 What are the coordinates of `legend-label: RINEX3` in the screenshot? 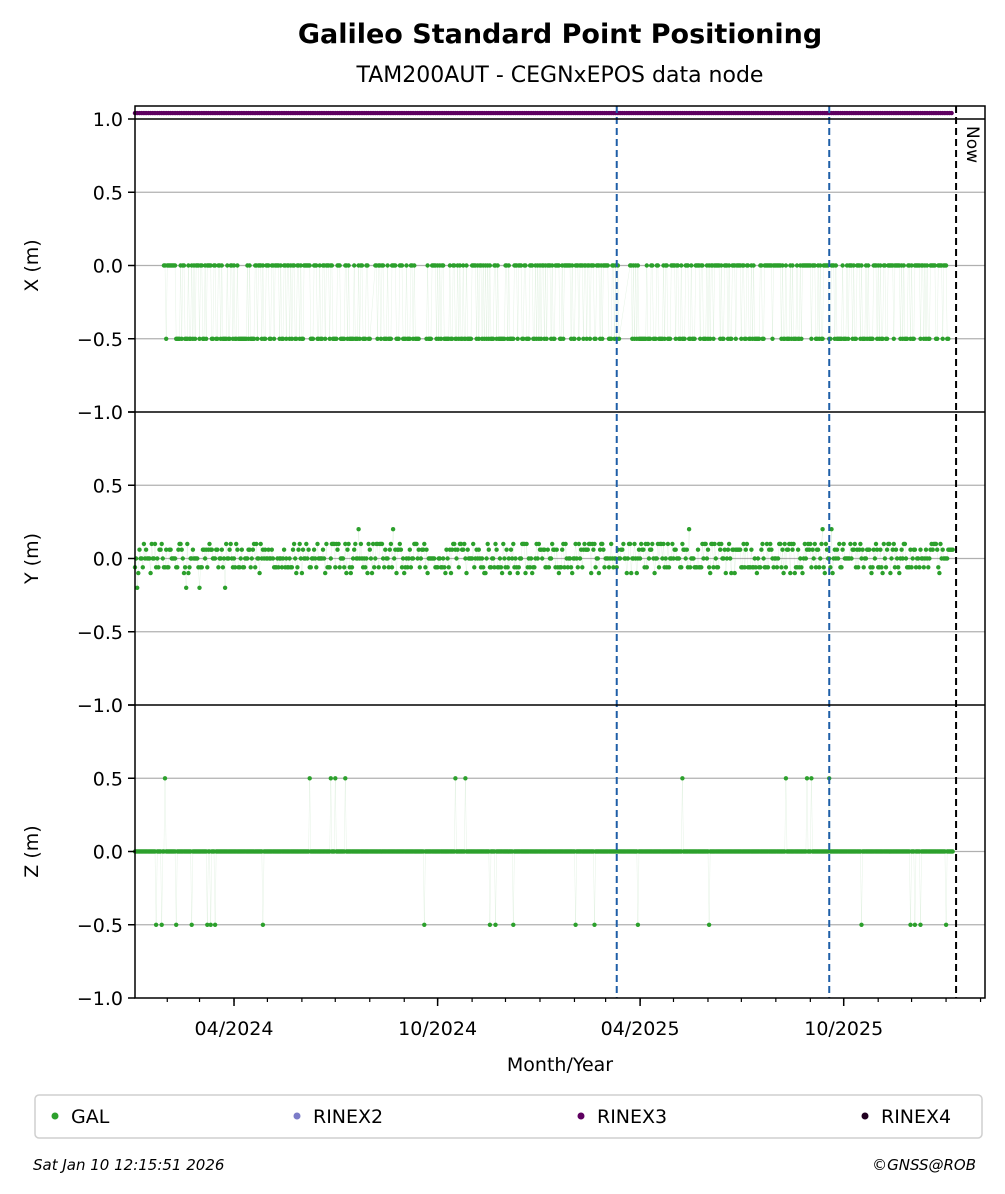 It's located at (632, 1117).